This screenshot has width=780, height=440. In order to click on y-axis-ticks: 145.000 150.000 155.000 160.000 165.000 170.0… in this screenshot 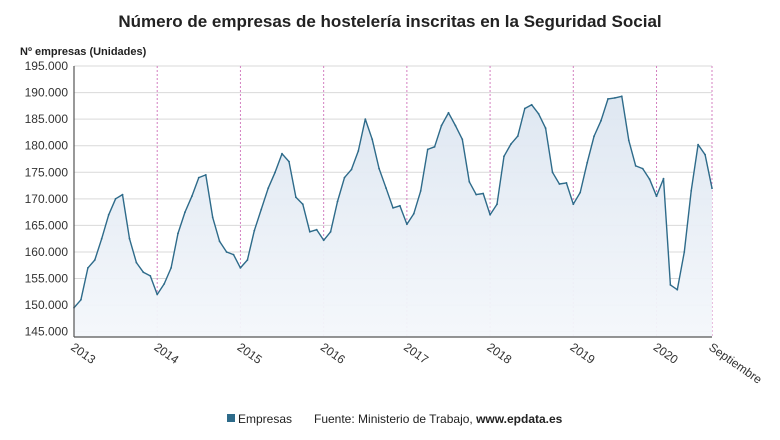, I will do `click(47, 199)`.